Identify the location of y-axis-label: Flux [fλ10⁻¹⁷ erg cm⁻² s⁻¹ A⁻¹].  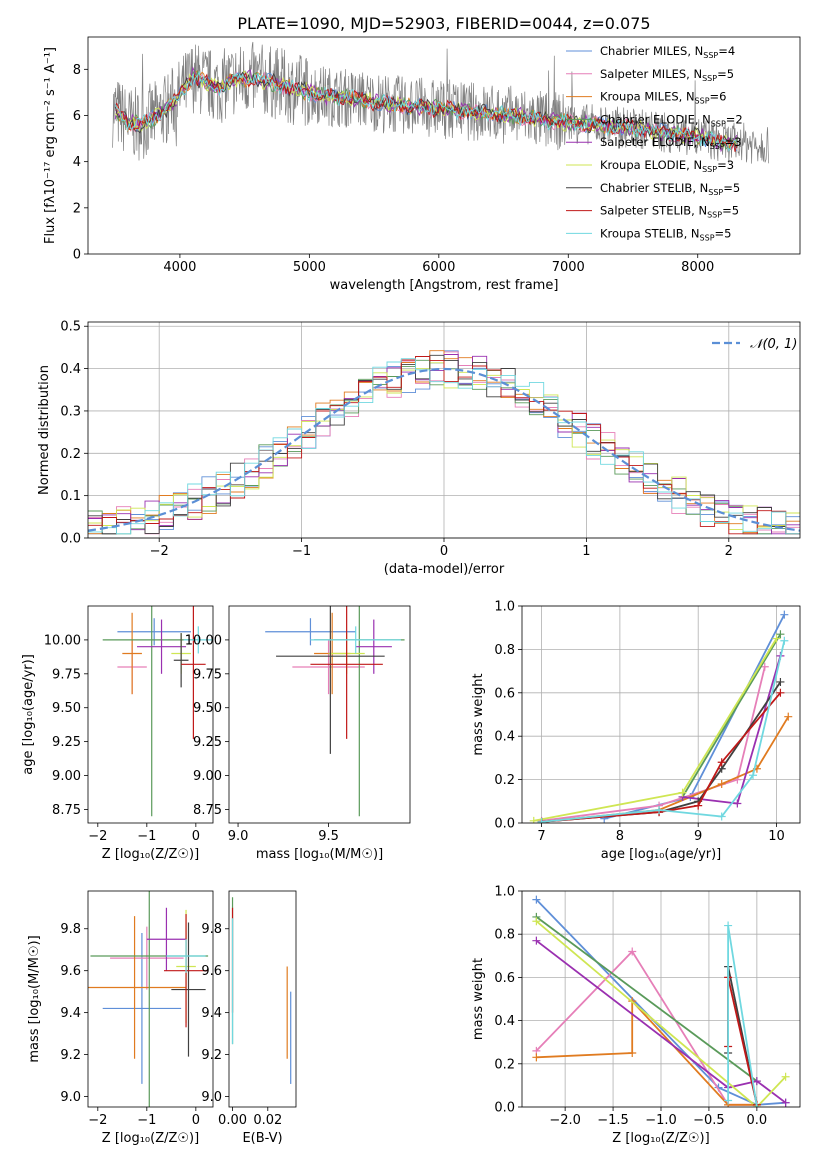
(50, 145).